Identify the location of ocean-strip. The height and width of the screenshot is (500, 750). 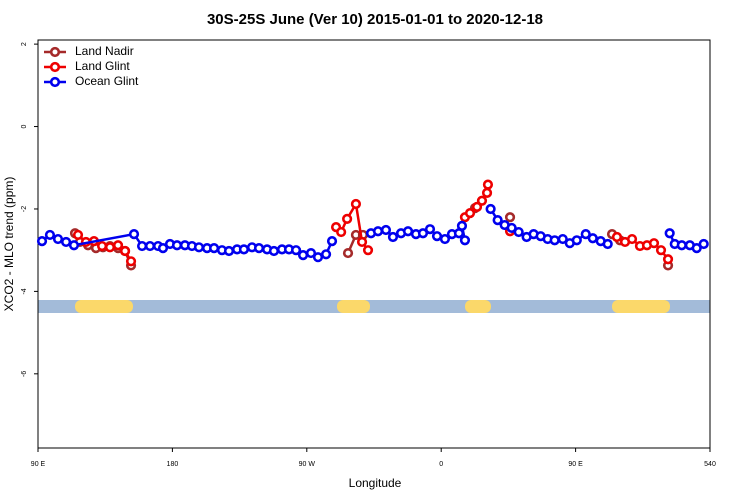
(374, 306).